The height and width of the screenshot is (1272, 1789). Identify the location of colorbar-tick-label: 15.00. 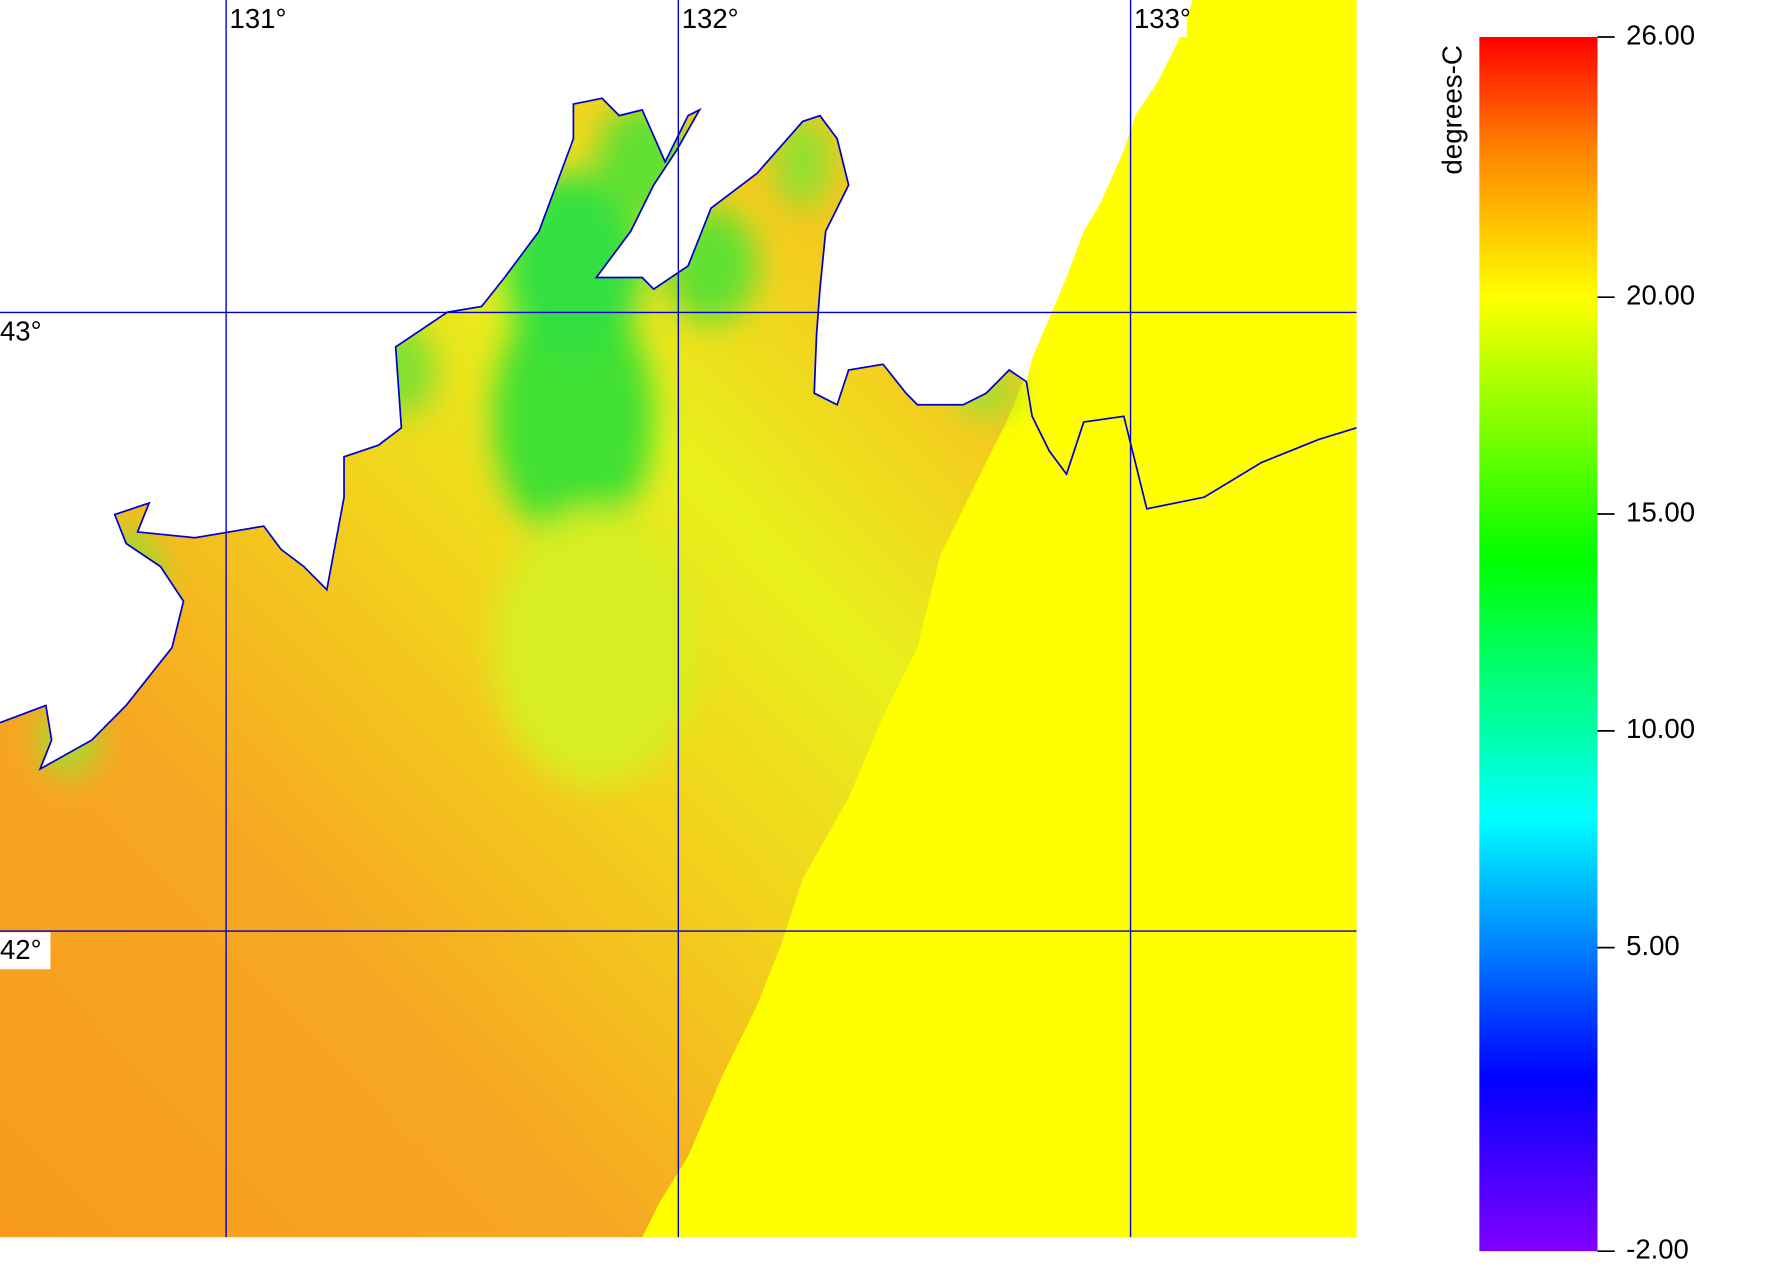
(1660, 511).